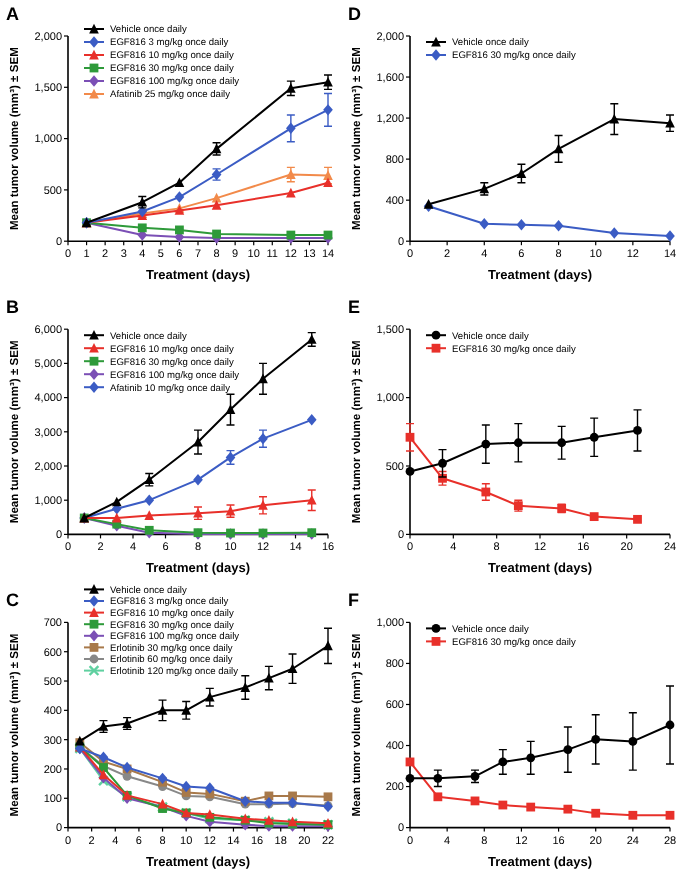 This screenshot has height=880, width=686. I want to click on chart-title: A, so click(13, 14).